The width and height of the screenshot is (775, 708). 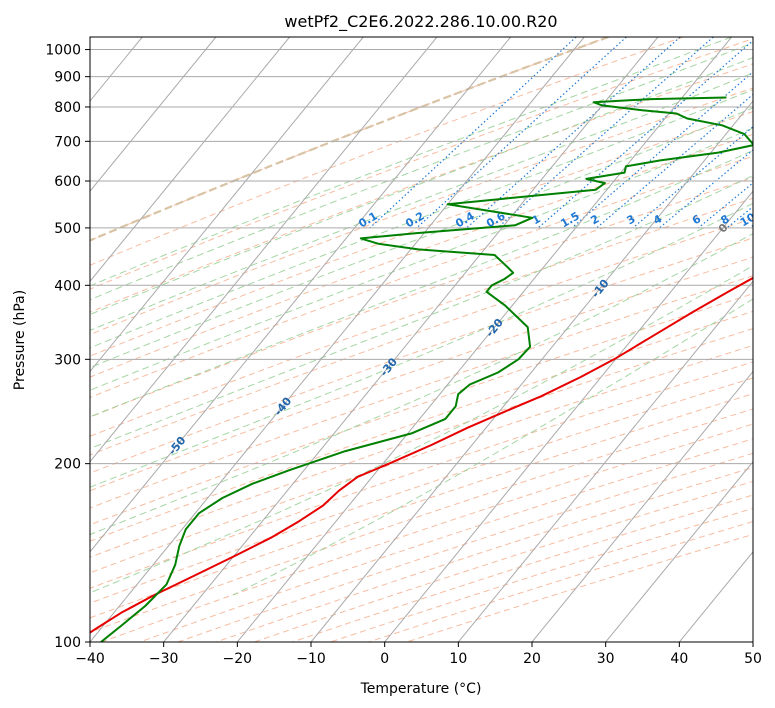 What do you see at coordinates (311, 659) in the screenshot?
I see `x-tick-label: −10` at bounding box center [311, 659].